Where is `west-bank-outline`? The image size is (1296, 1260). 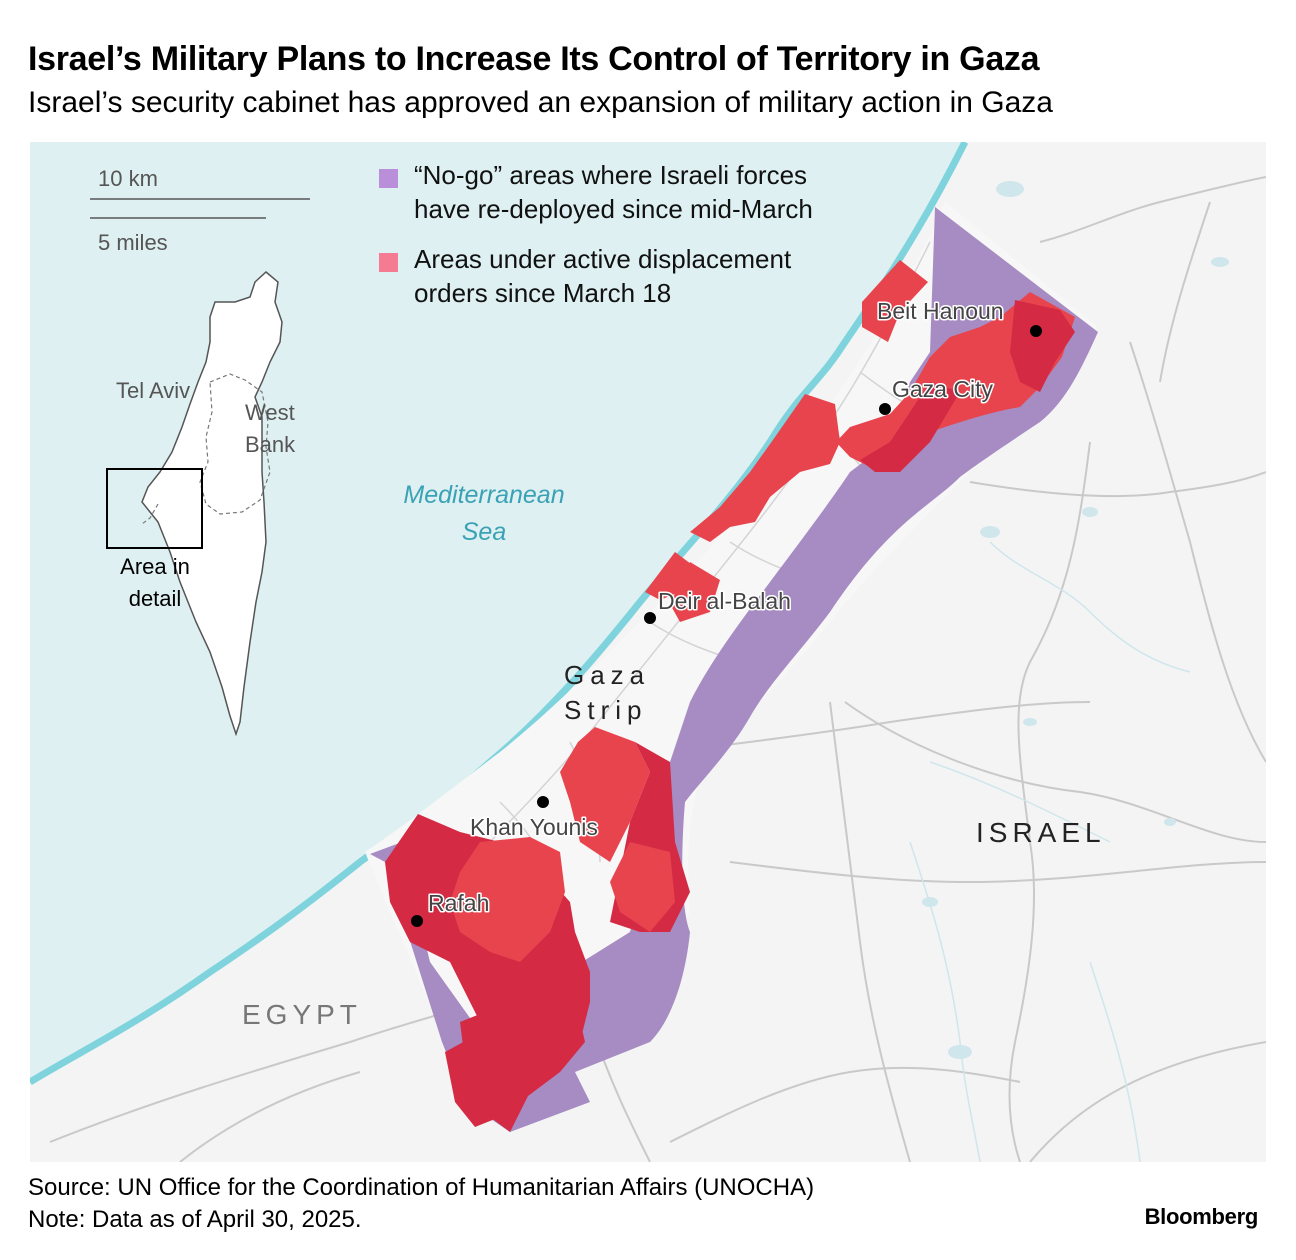
west-bank-outline is located at coordinates (235, 444).